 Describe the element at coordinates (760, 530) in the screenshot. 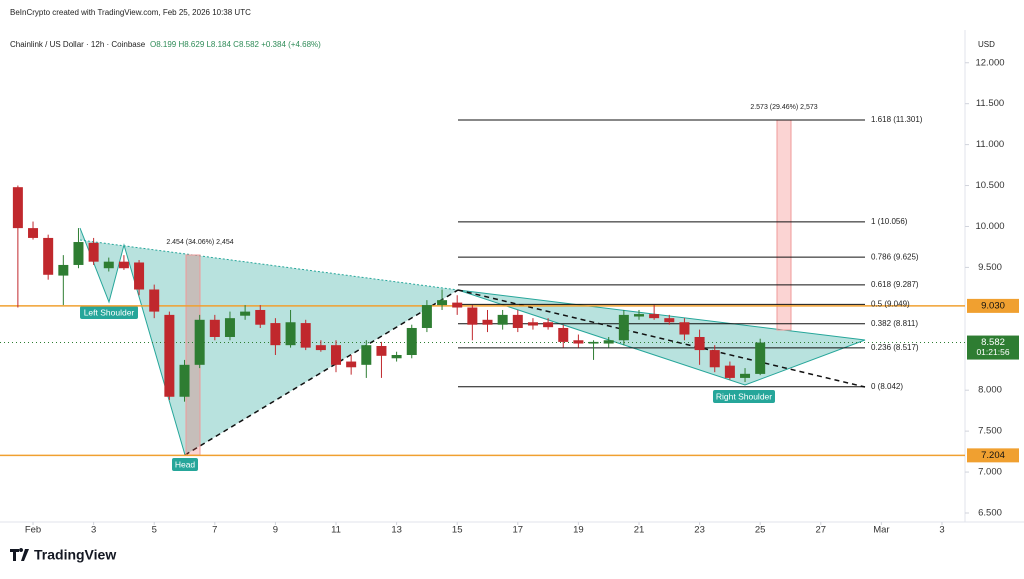

I see `x-tick-label: 25` at that location.